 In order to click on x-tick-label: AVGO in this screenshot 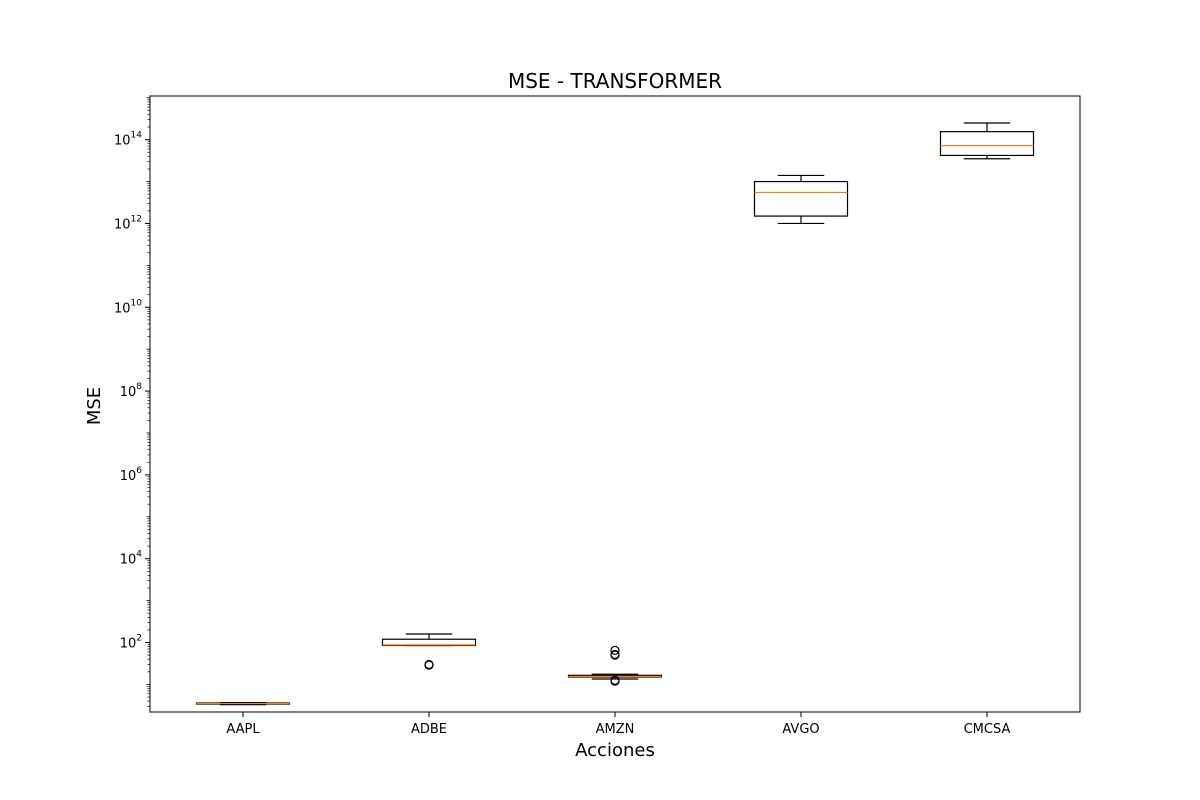, I will do `click(800, 729)`.